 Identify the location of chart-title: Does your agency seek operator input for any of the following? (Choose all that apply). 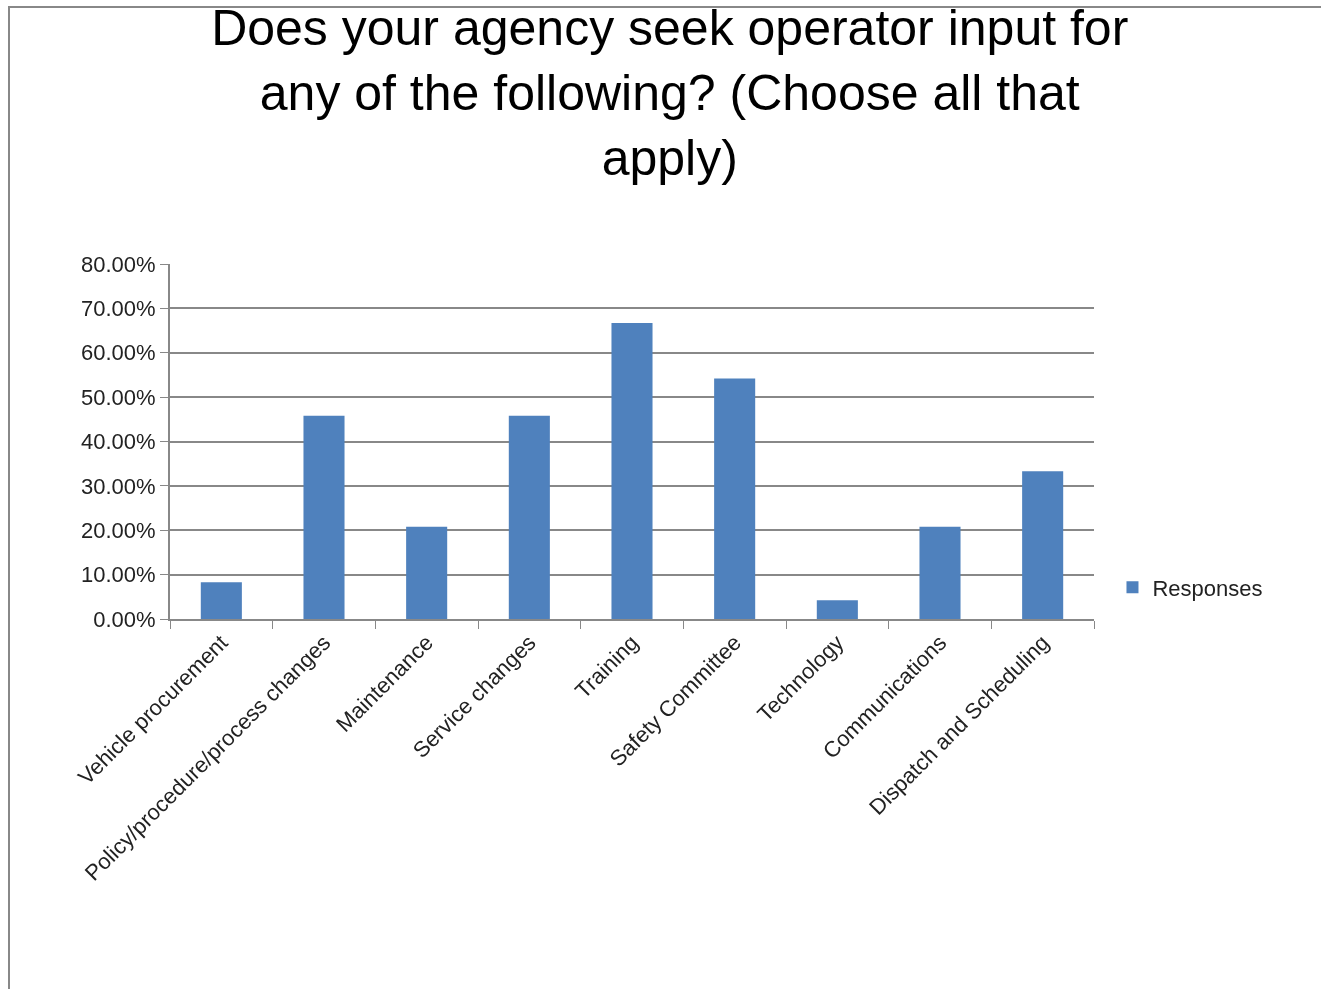
(670, 93).